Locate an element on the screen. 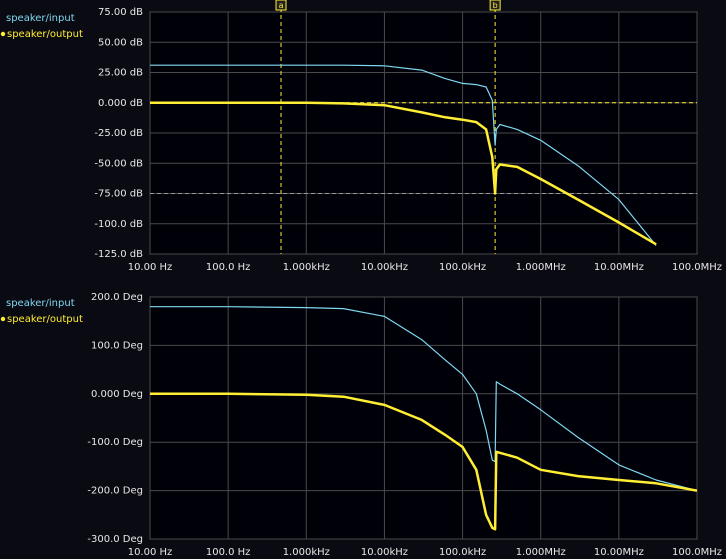 The width and height of the screenshot is (726, 559). y-tick-label: -200.0 Deg is located at coordinates (115, 491).